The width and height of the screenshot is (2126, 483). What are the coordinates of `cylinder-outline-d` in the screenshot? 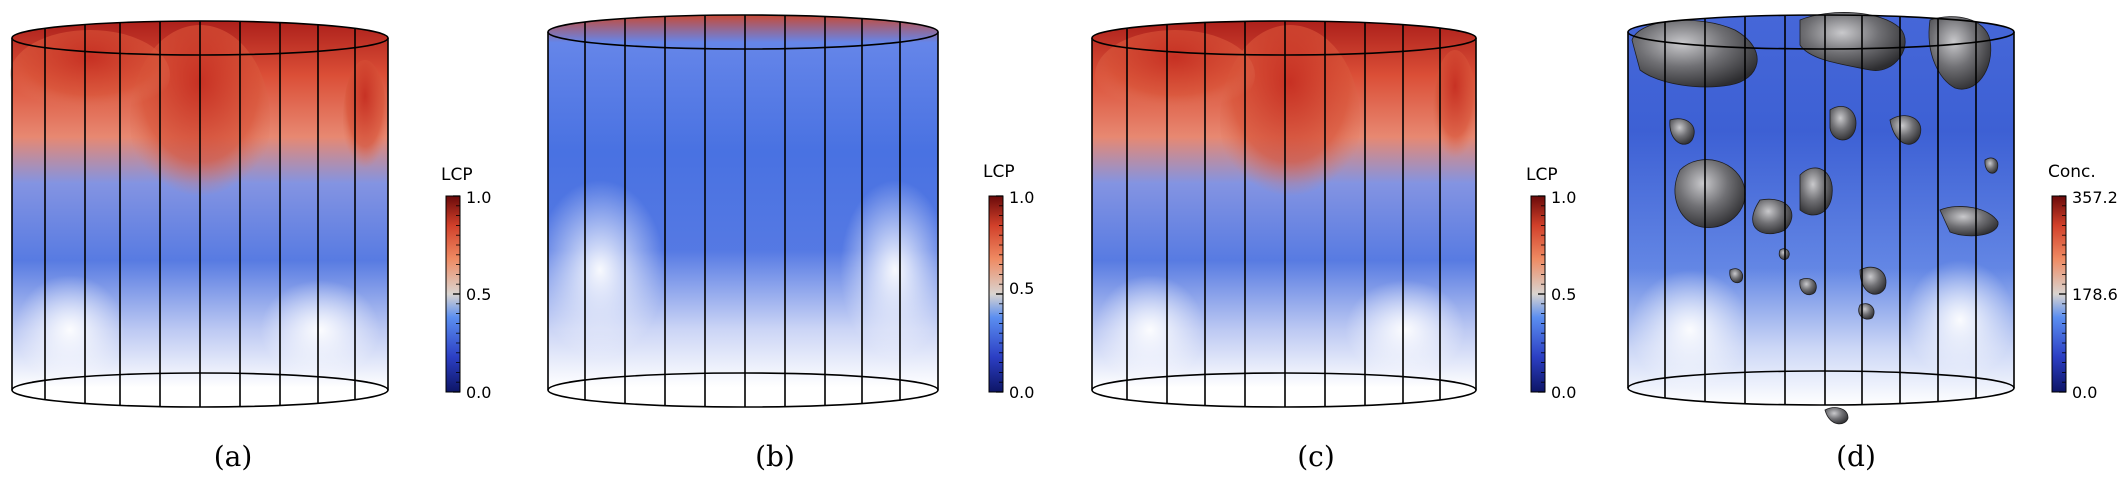 It's located at (1821, 210).